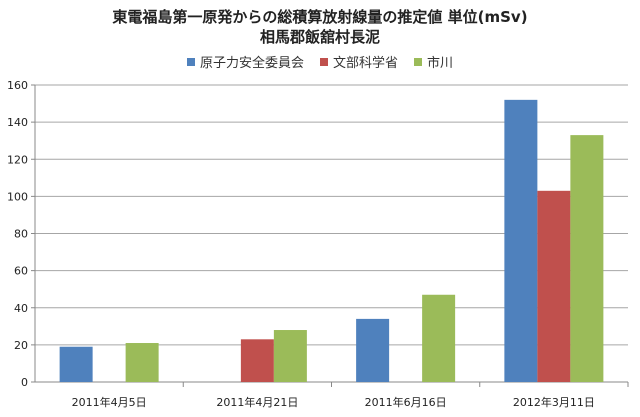 The height and width of the screenshot is (417, 640). Describe the element at coordinates (109, 402) in the screenshot. I see `x-tick-label: 2011年4月5日` at that location.